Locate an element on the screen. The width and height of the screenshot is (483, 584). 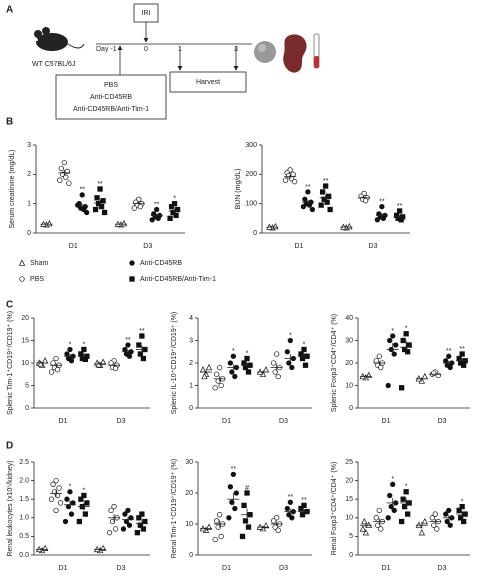
y-tick-label: 40 is located at coordinates (349, 318).